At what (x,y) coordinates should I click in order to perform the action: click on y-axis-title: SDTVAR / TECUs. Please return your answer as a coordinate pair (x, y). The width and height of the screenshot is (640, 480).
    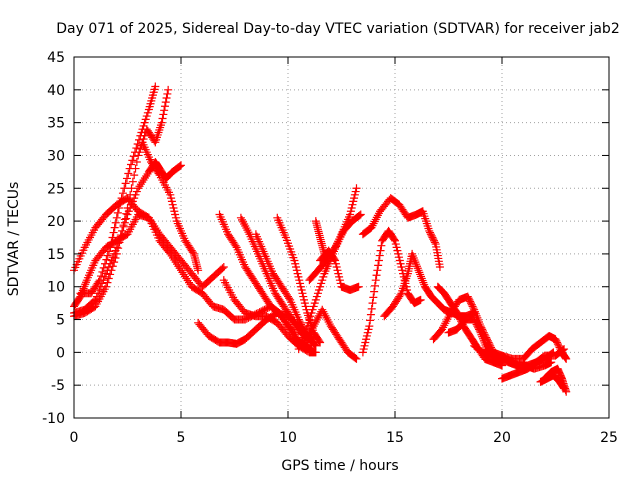
    Looking at the image, I should click on (14, 239).